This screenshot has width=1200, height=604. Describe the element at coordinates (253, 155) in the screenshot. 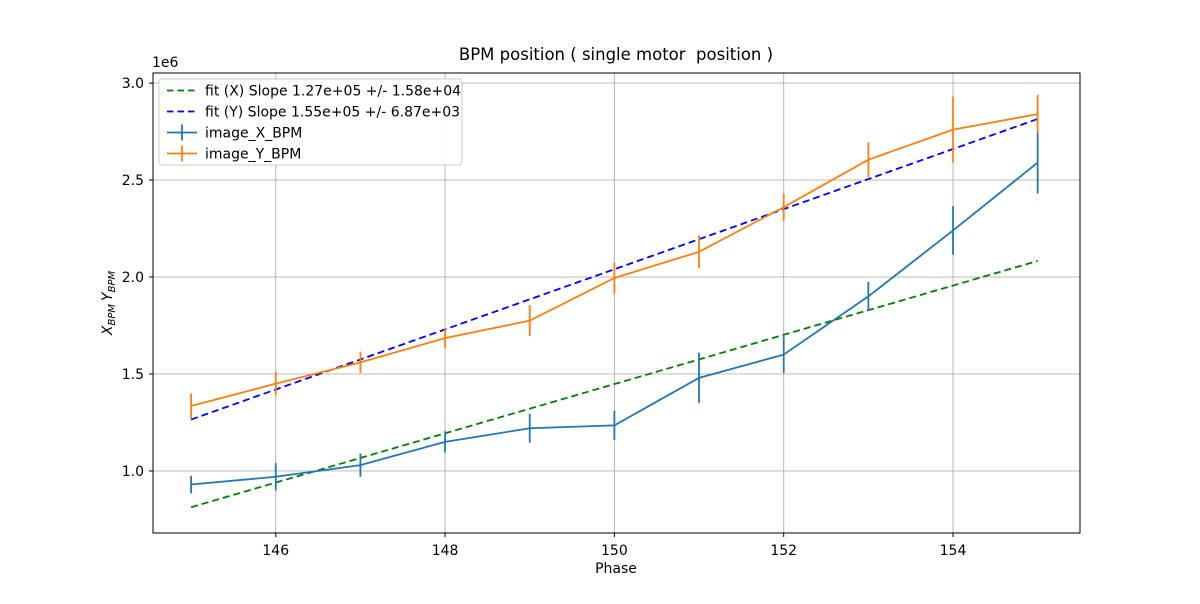

I see `legend-item-label: image_Y_BPM` at that location.